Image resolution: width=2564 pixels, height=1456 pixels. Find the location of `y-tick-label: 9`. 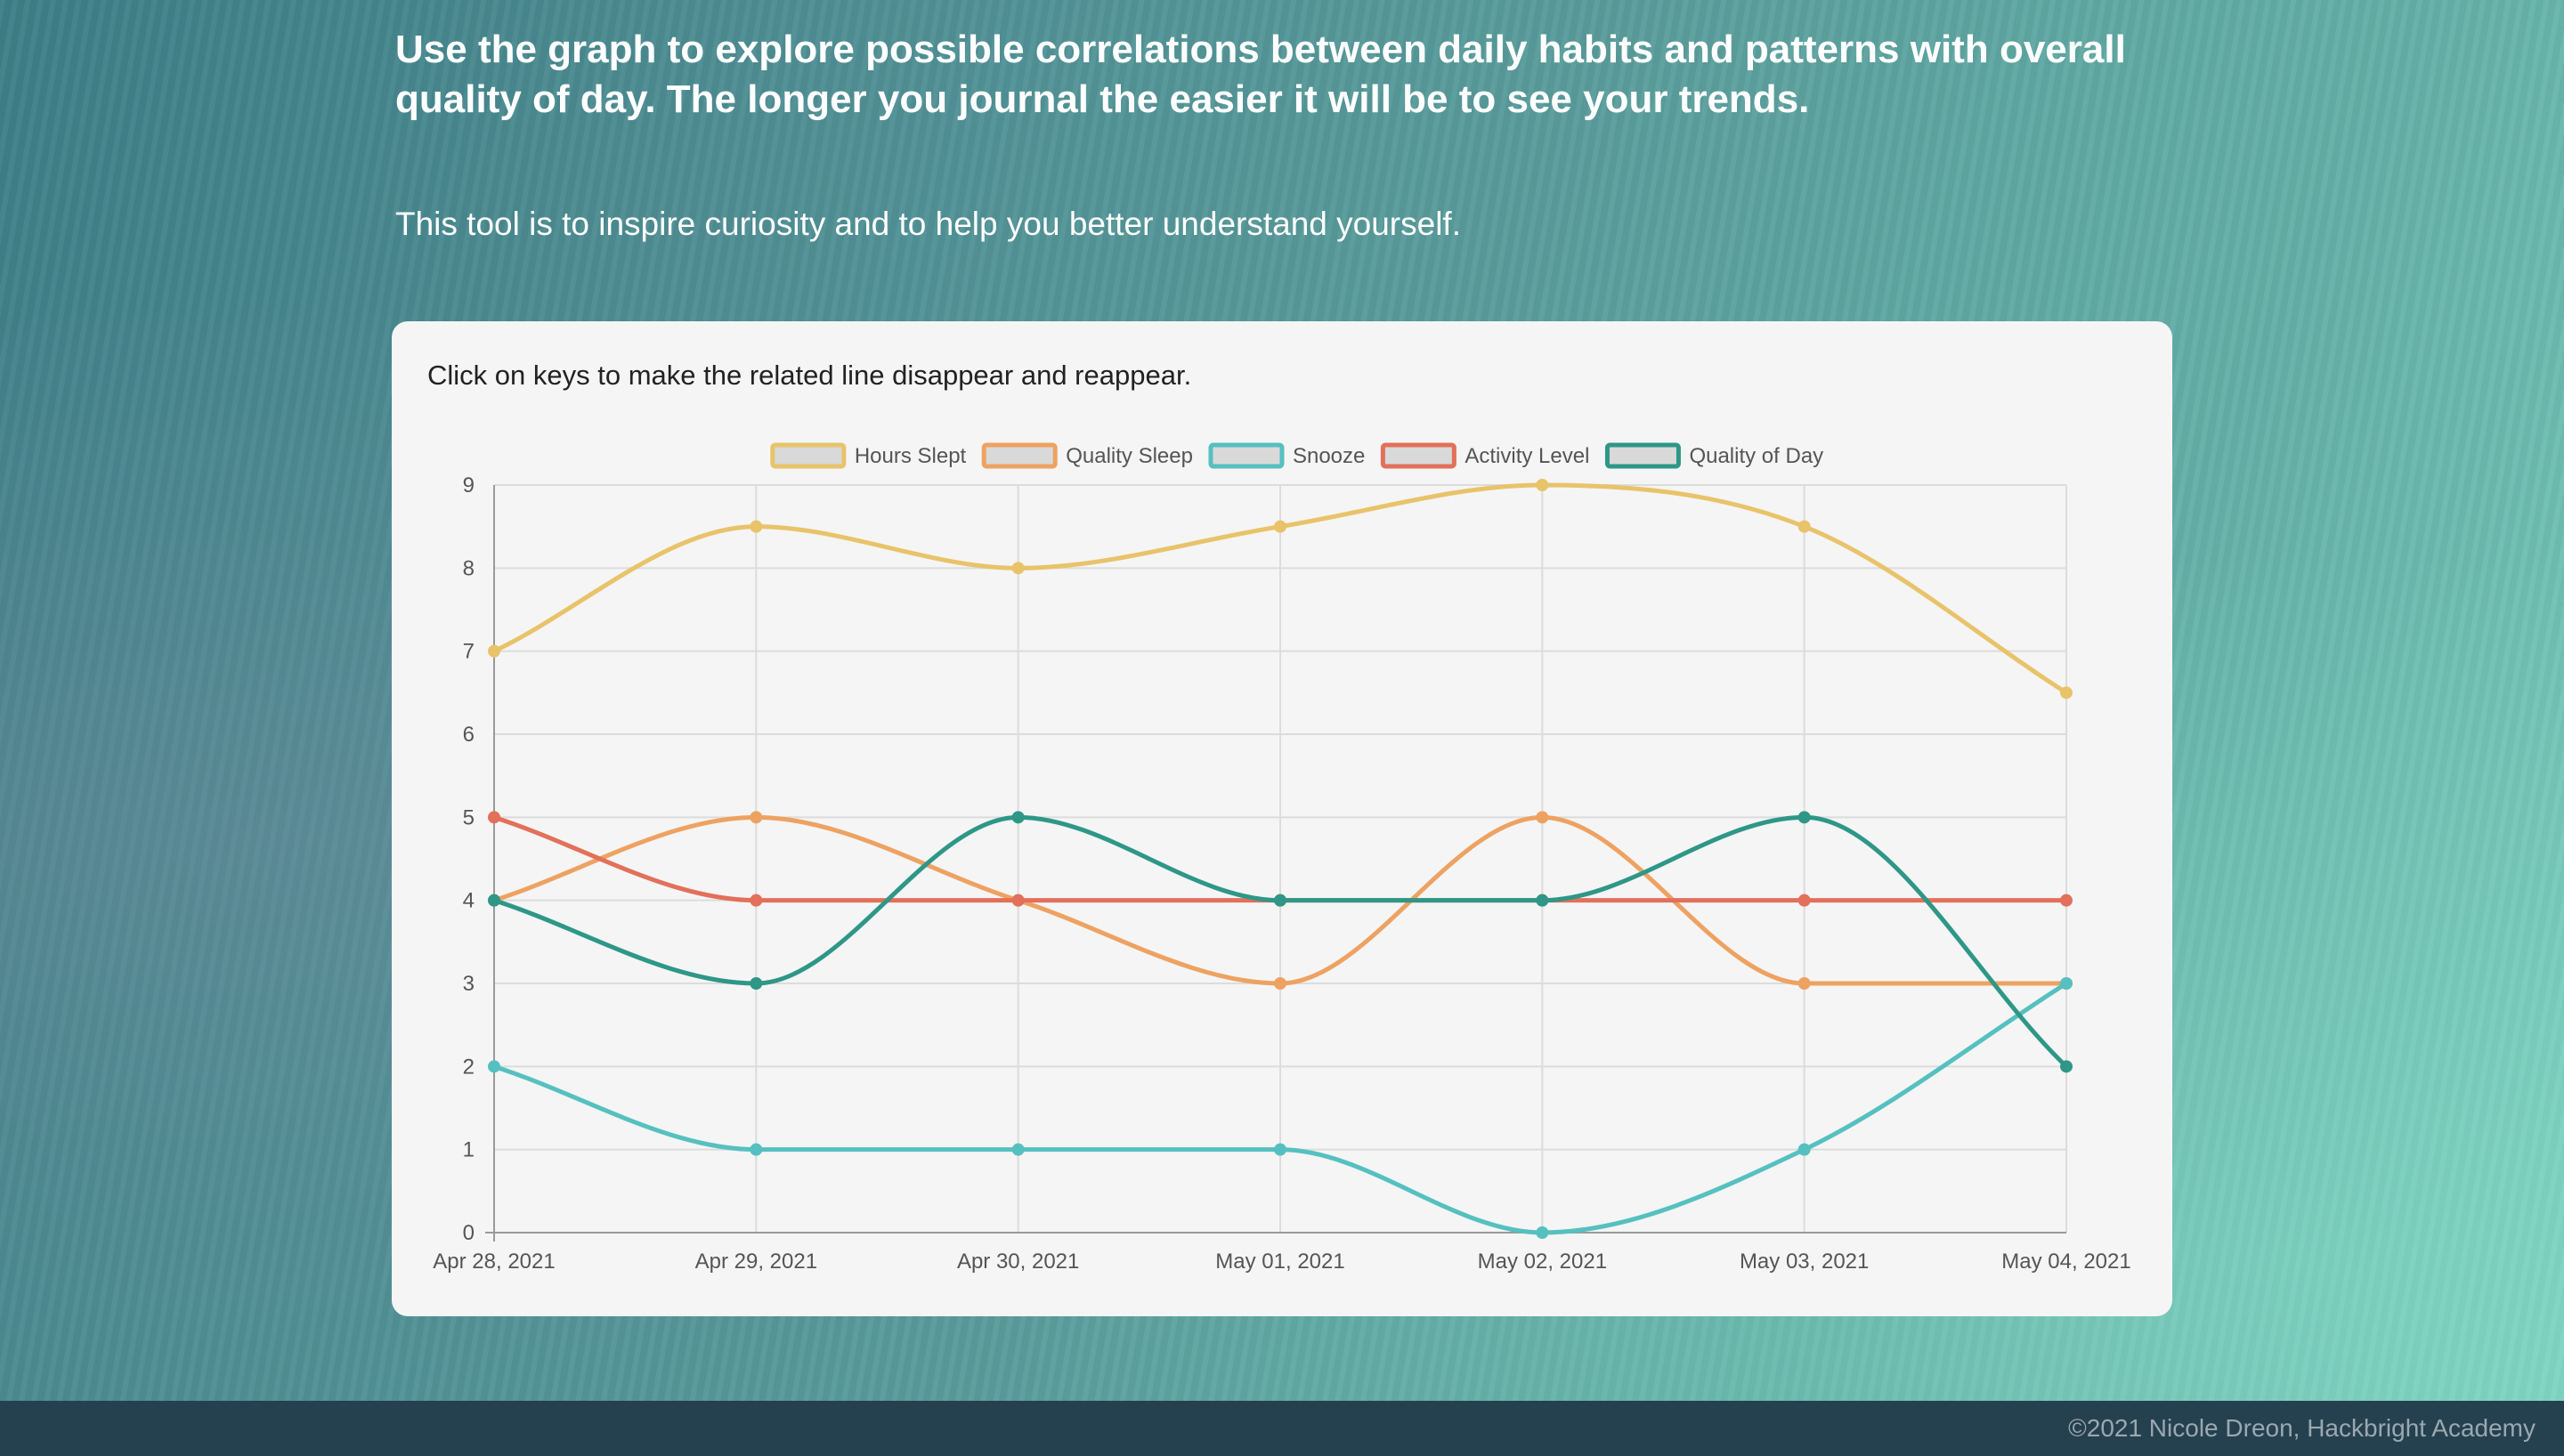

y-tick-label: 9 is located at coordinates (469, 485).